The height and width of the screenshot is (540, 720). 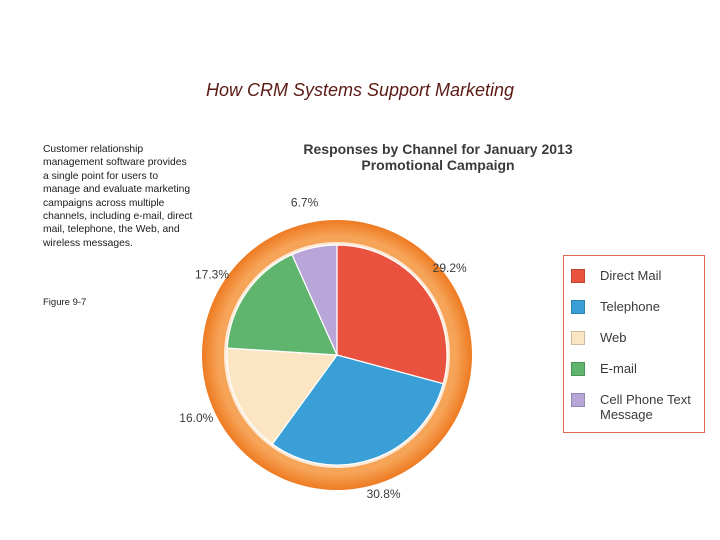 I want to click on pie-slice-direct-mail, so click(x=392, y=314).